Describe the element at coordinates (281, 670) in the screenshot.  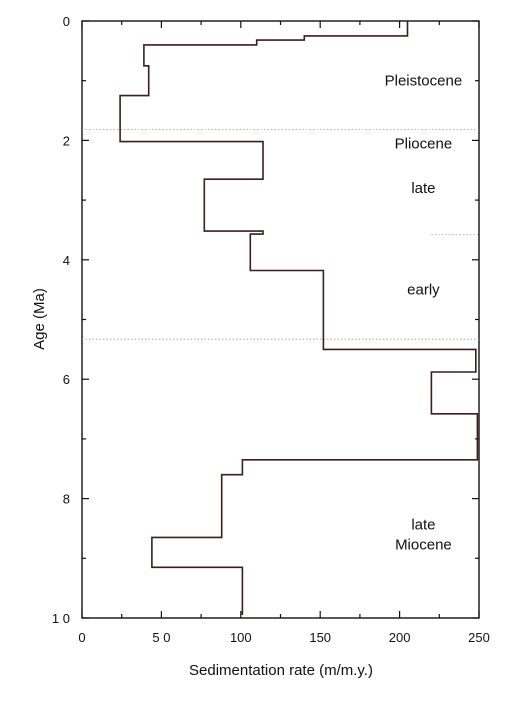
I see `x-axis-title: Sedimentation rate (m/m.y.)` at that location.